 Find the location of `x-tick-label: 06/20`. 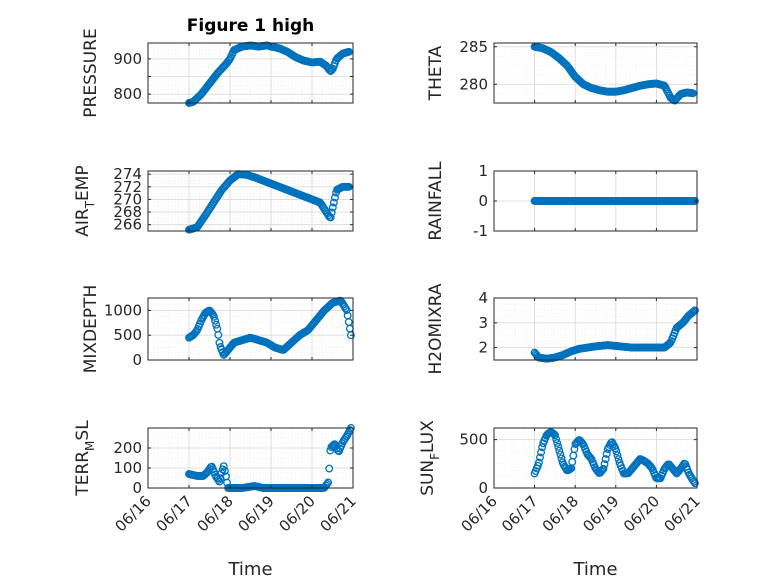

x-tick-label: 06/20 is located at coordinates (641, 513).